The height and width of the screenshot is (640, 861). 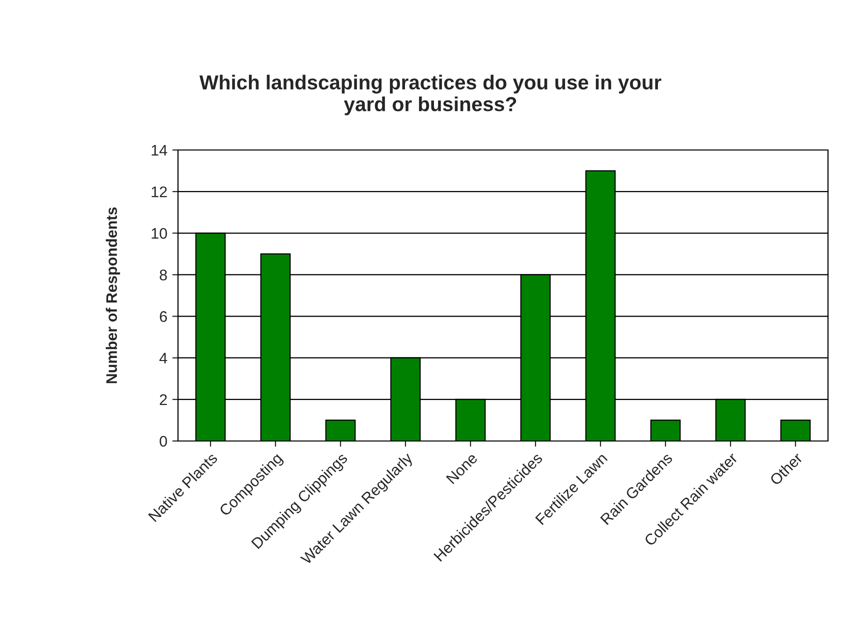 What do you see at coordinates (163, 399) in the screenshot?
I see `y-tick-label: 2` at bounding box center [163, 399].